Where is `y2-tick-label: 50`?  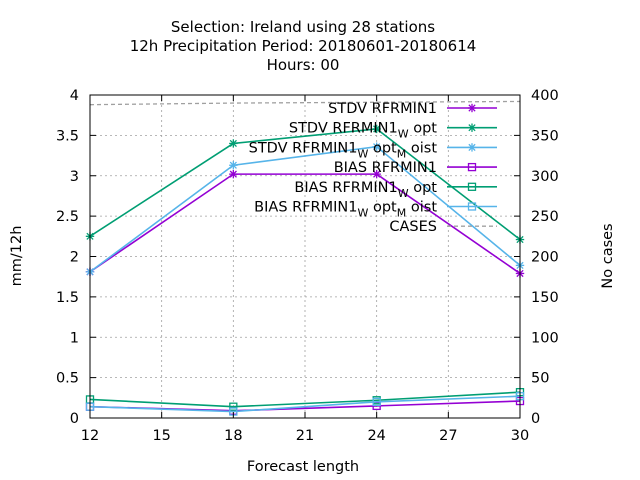
y2-tick-label: 50 is located at coordinates (540, 379).